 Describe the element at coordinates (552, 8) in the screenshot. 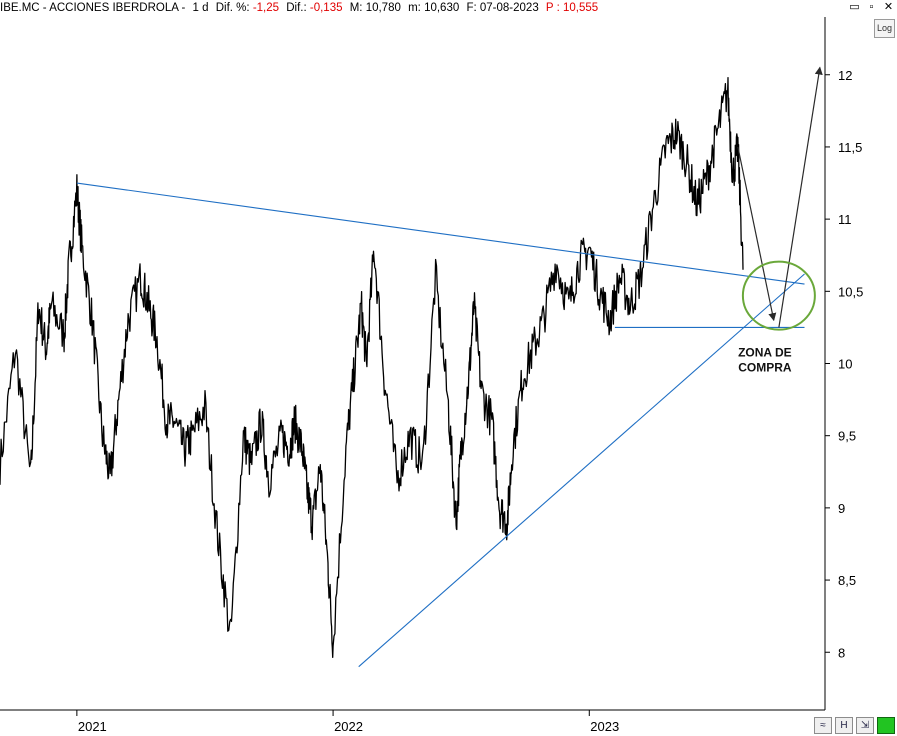

I see `price-label: P :` at that location.